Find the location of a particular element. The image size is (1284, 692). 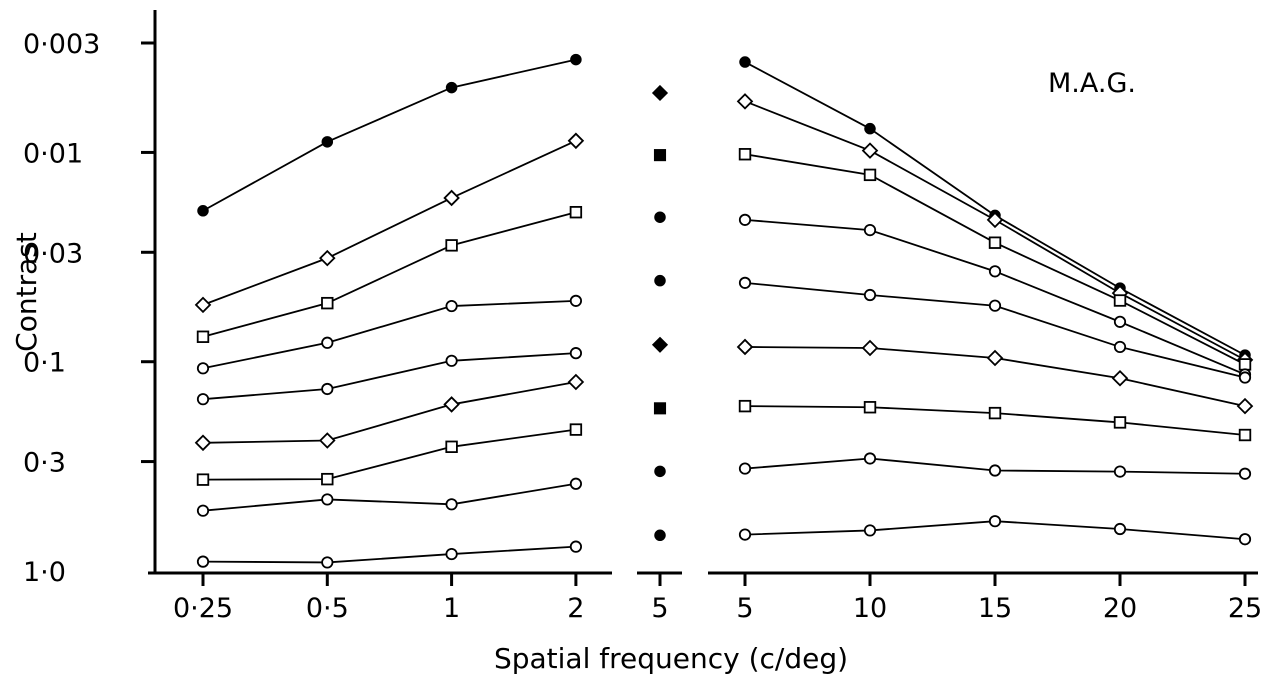

x-tick-label: 0·25 is located at coordinates (203, 608).